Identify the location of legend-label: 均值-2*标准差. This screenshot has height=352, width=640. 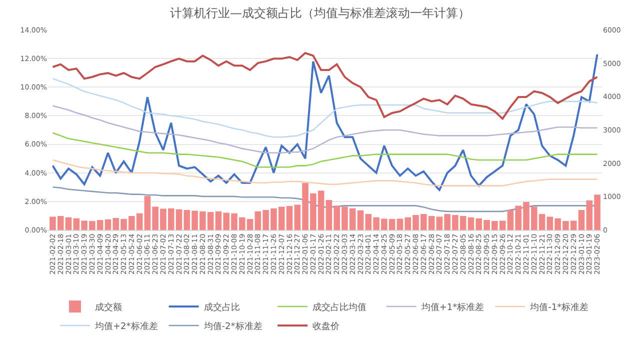
(232, 326).